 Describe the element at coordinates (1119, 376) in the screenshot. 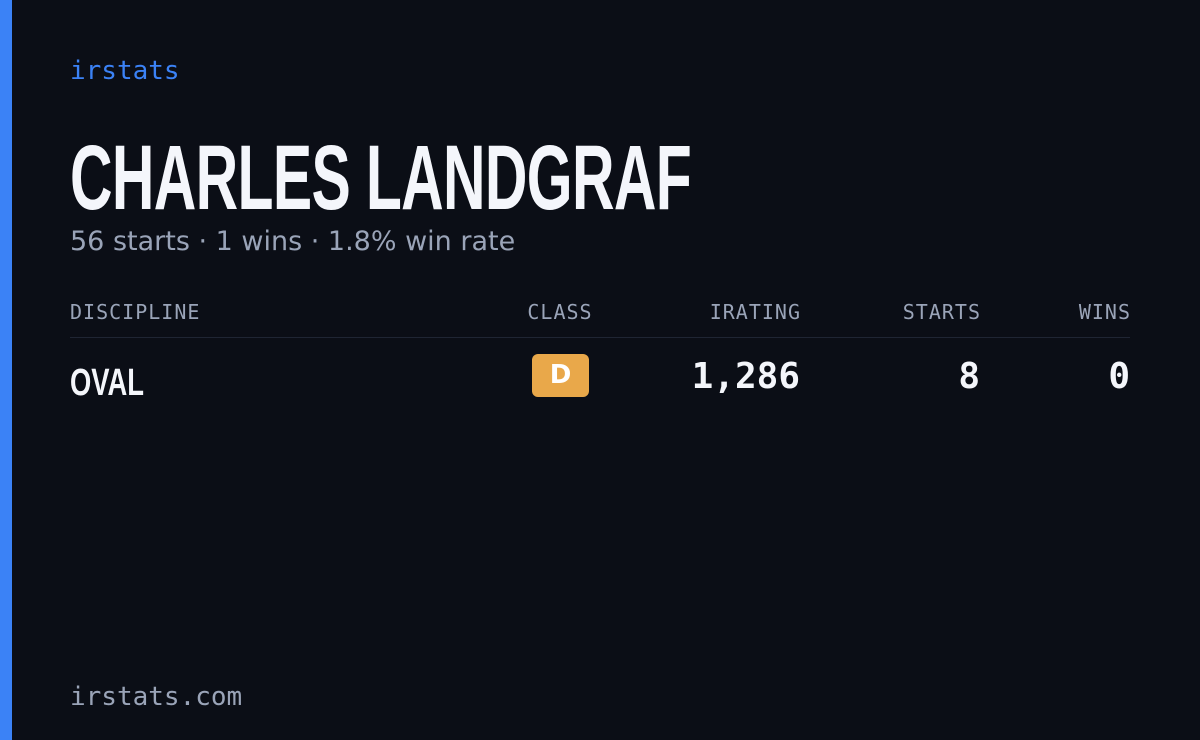

I see `wins: 0` at that location.